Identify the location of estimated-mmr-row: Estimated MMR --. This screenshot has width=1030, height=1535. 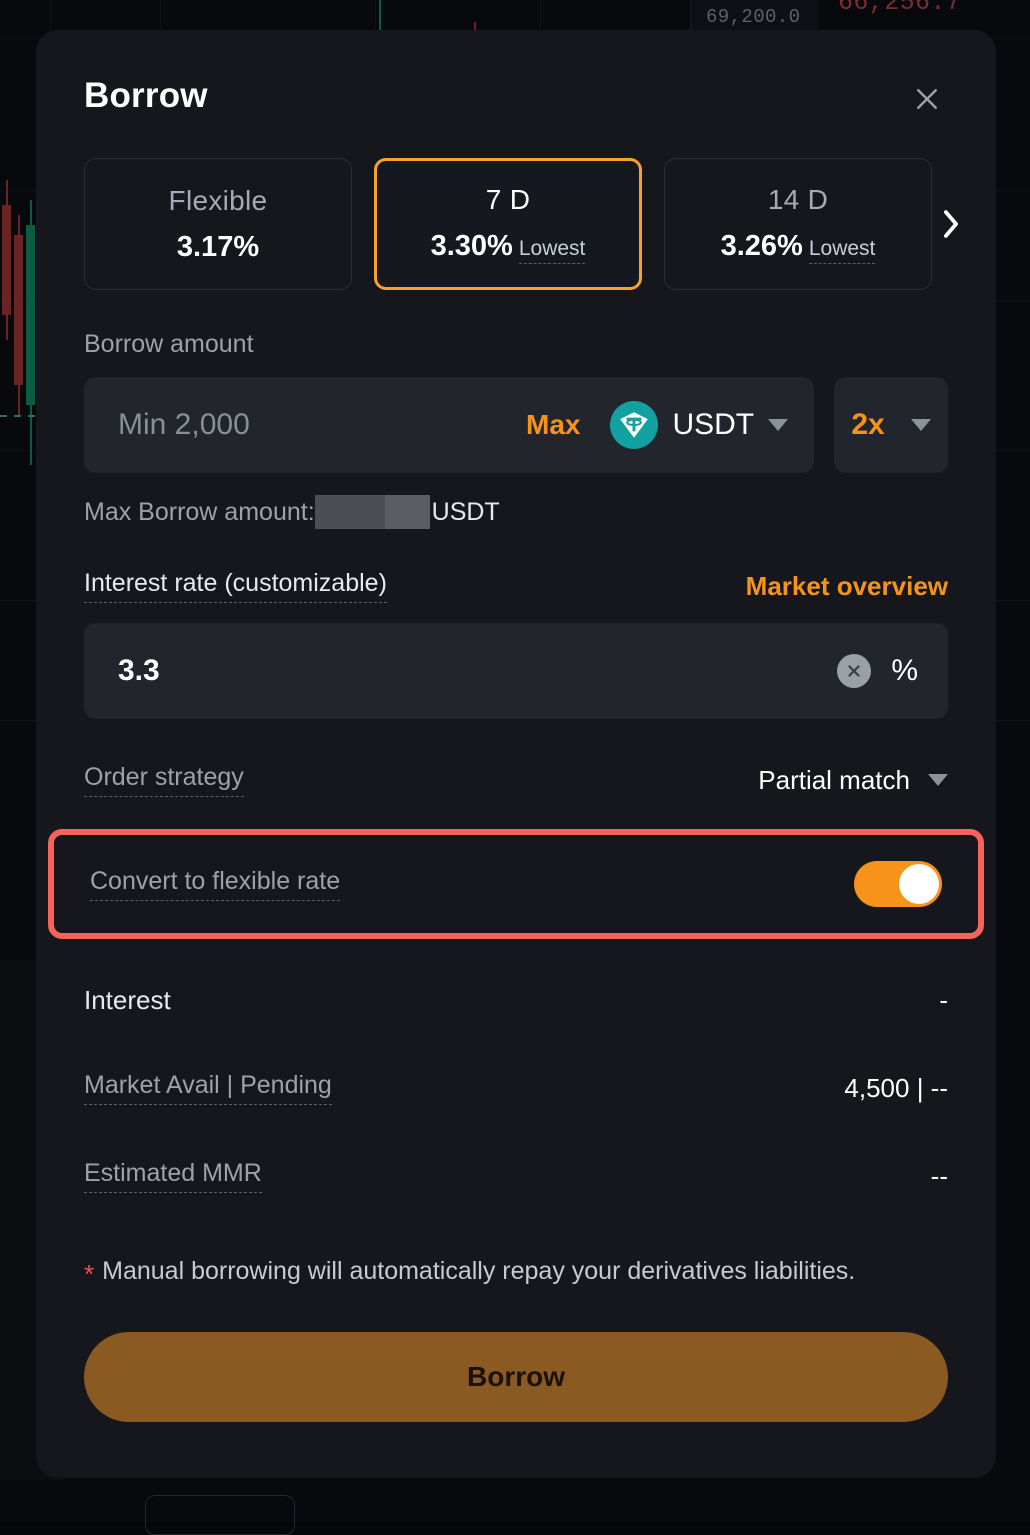
(516, 1176).